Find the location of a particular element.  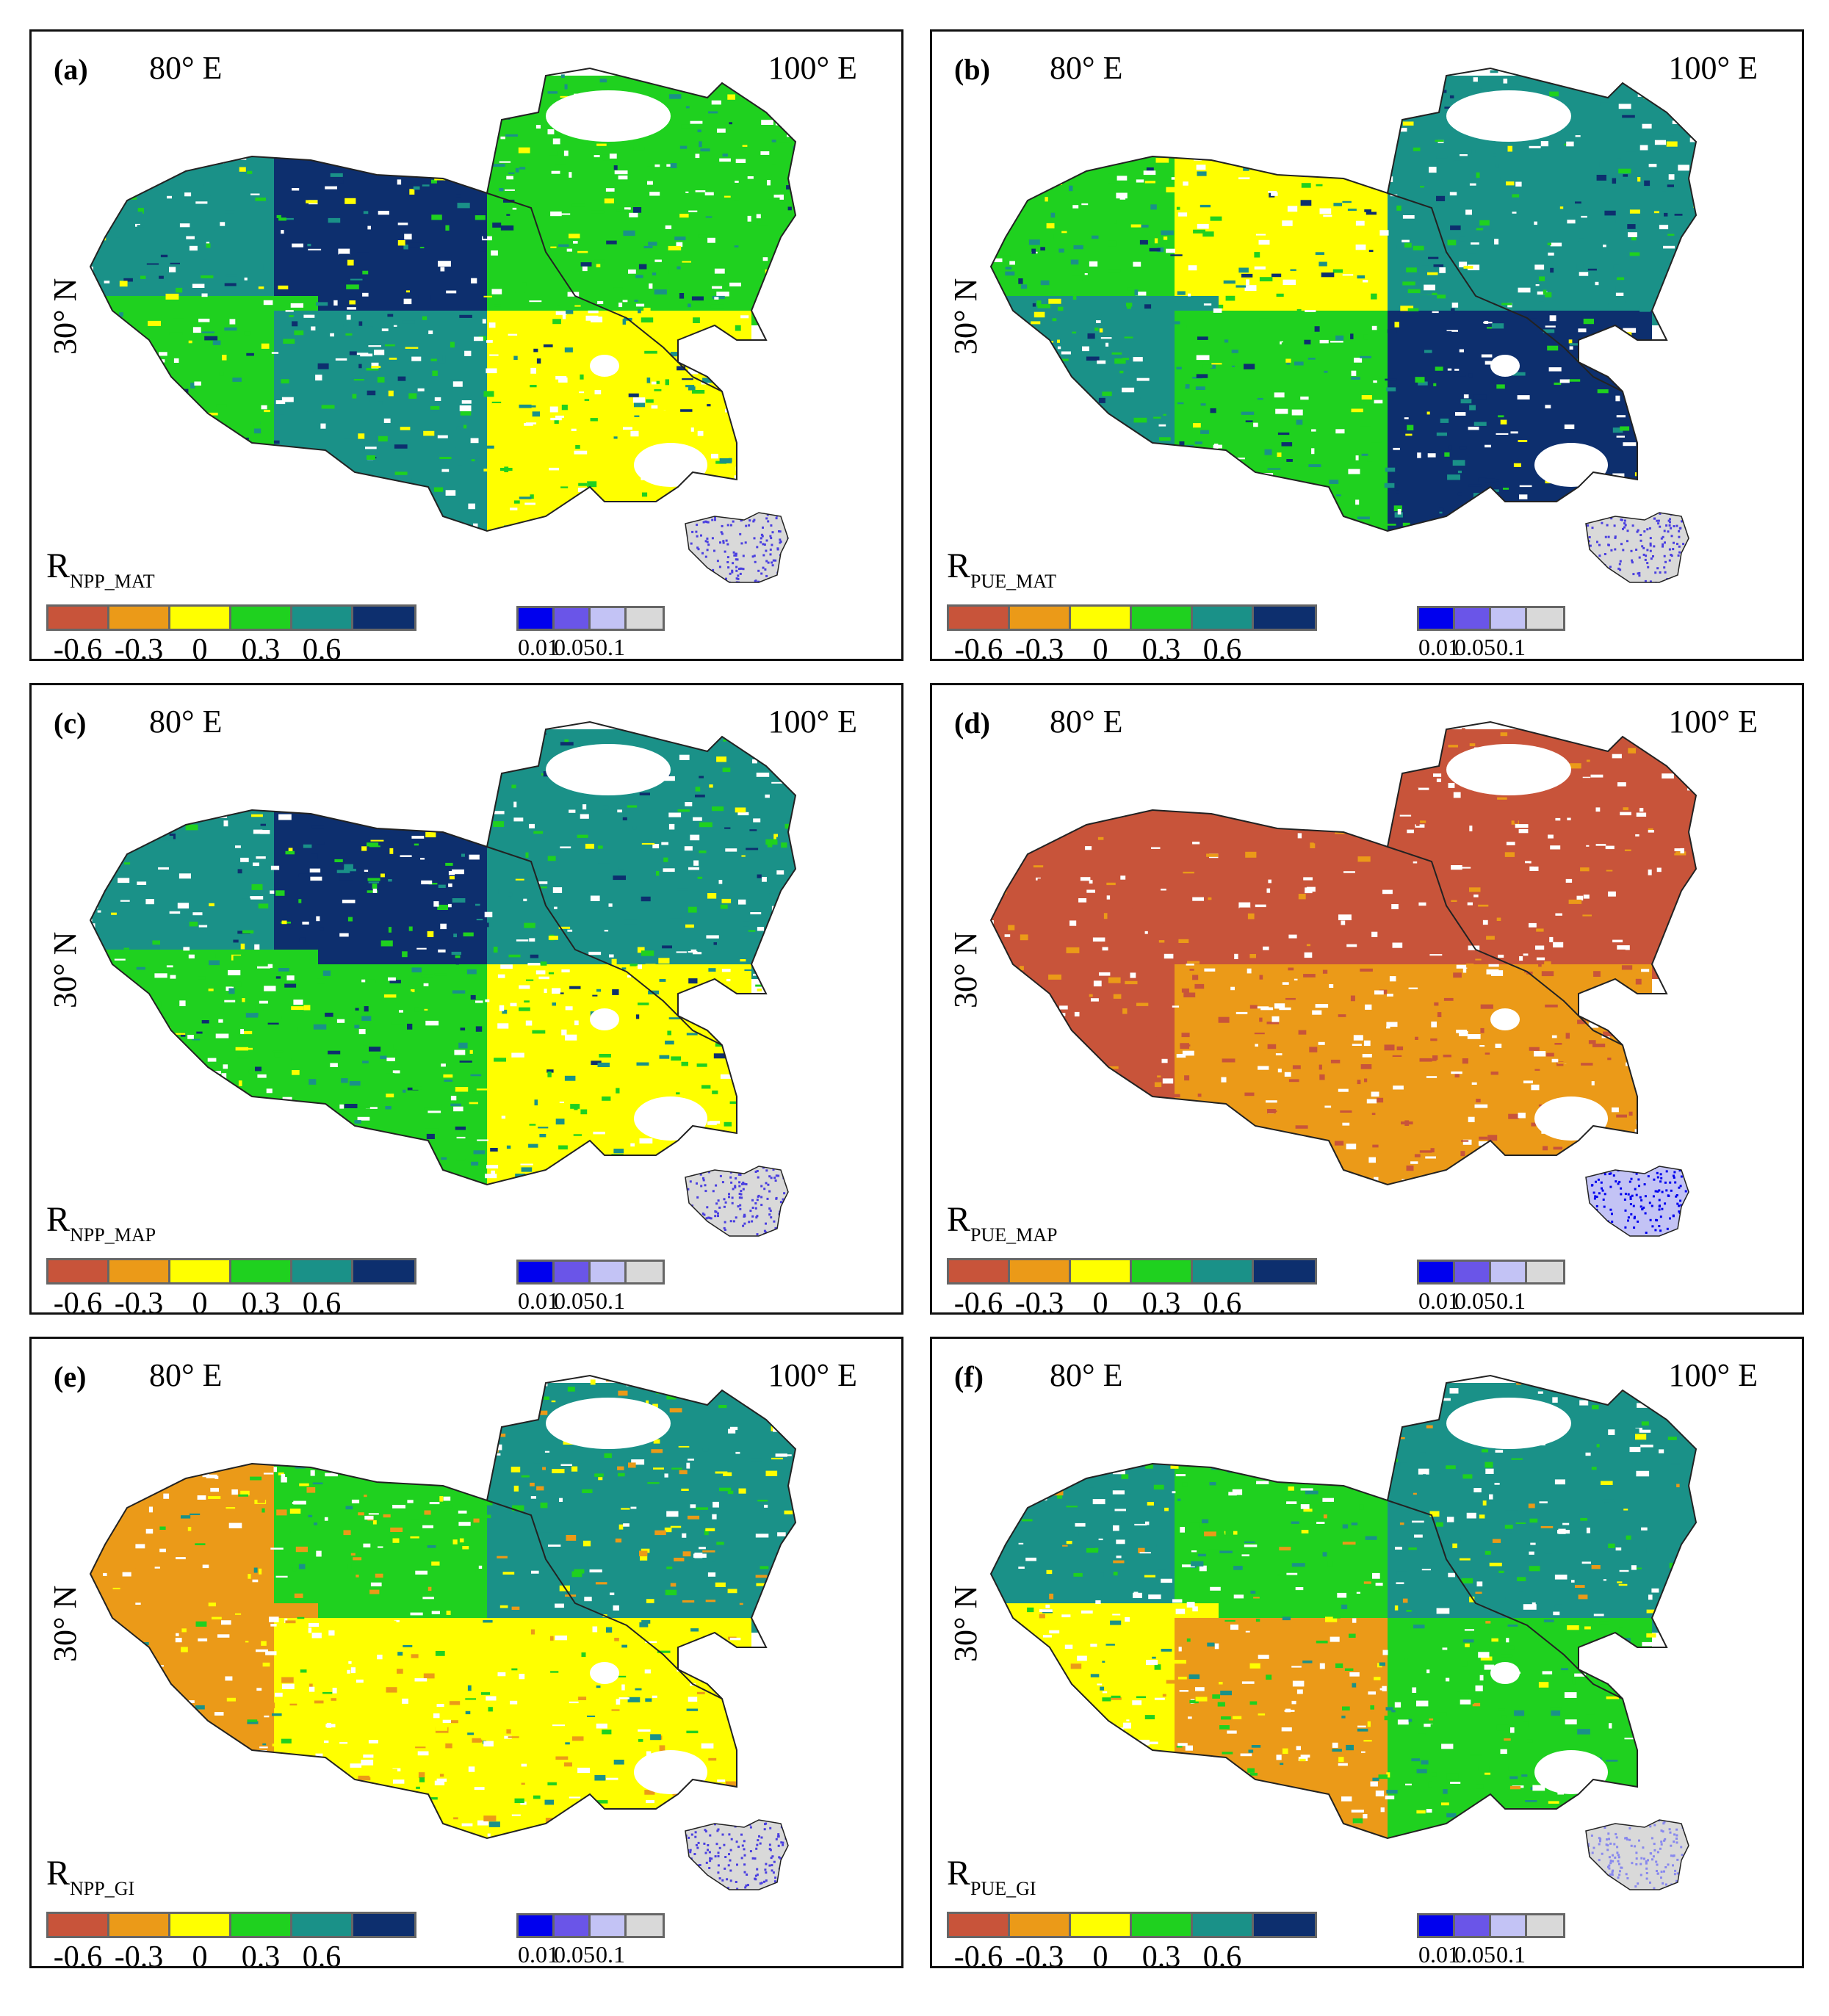

raster-d is located at coordinates (1344, 953).